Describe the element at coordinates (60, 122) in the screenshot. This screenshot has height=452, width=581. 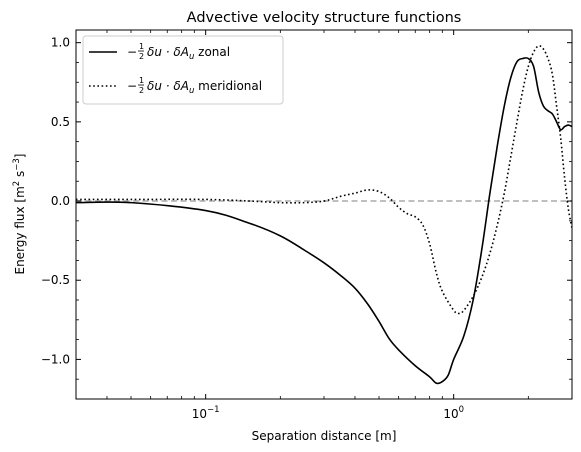
I see `y-tick-label: 0.5` at that location.